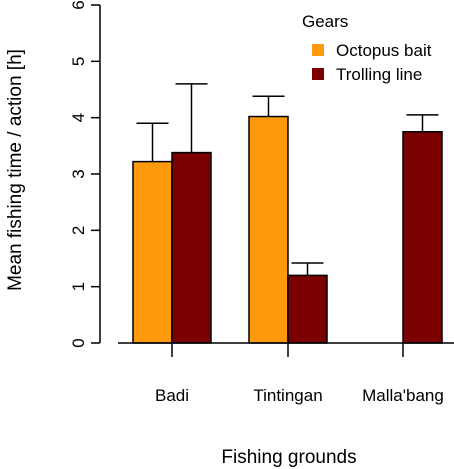  What do you see at coordinates (379, 74) in the screenshot?
I see `legend-label: Trolling line` at bounding box center [379, 74].